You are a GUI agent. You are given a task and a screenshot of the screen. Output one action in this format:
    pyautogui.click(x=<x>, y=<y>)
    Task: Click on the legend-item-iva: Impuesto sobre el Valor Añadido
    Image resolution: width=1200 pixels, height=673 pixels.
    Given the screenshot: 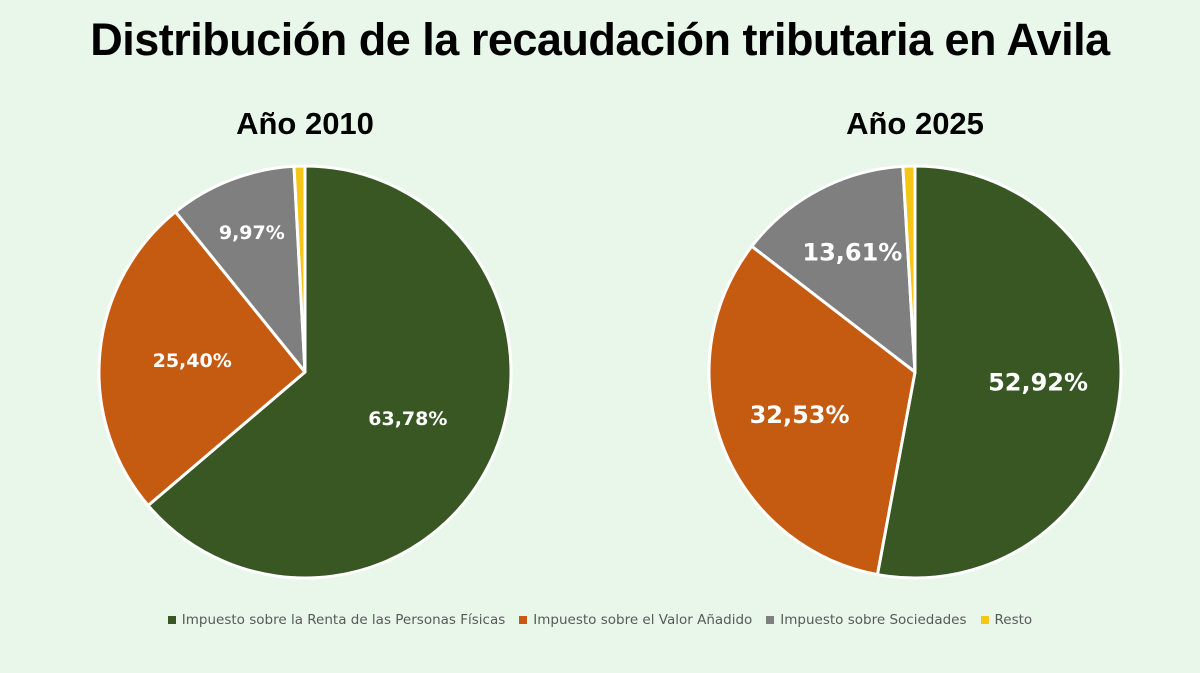 What is the action you would take?
    pyautogui.click(x=635, y=620)
    